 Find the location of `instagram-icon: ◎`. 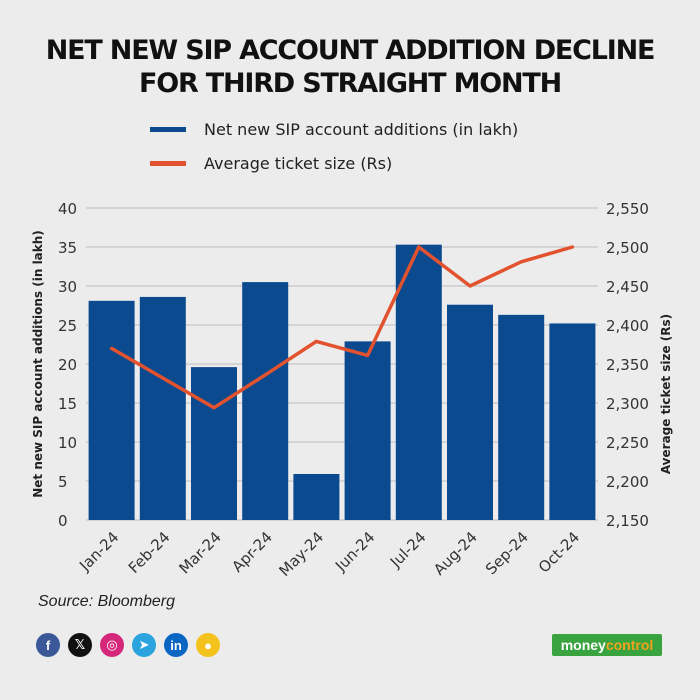

instagram-icon: ◎ is located at coordinates (112, 645).